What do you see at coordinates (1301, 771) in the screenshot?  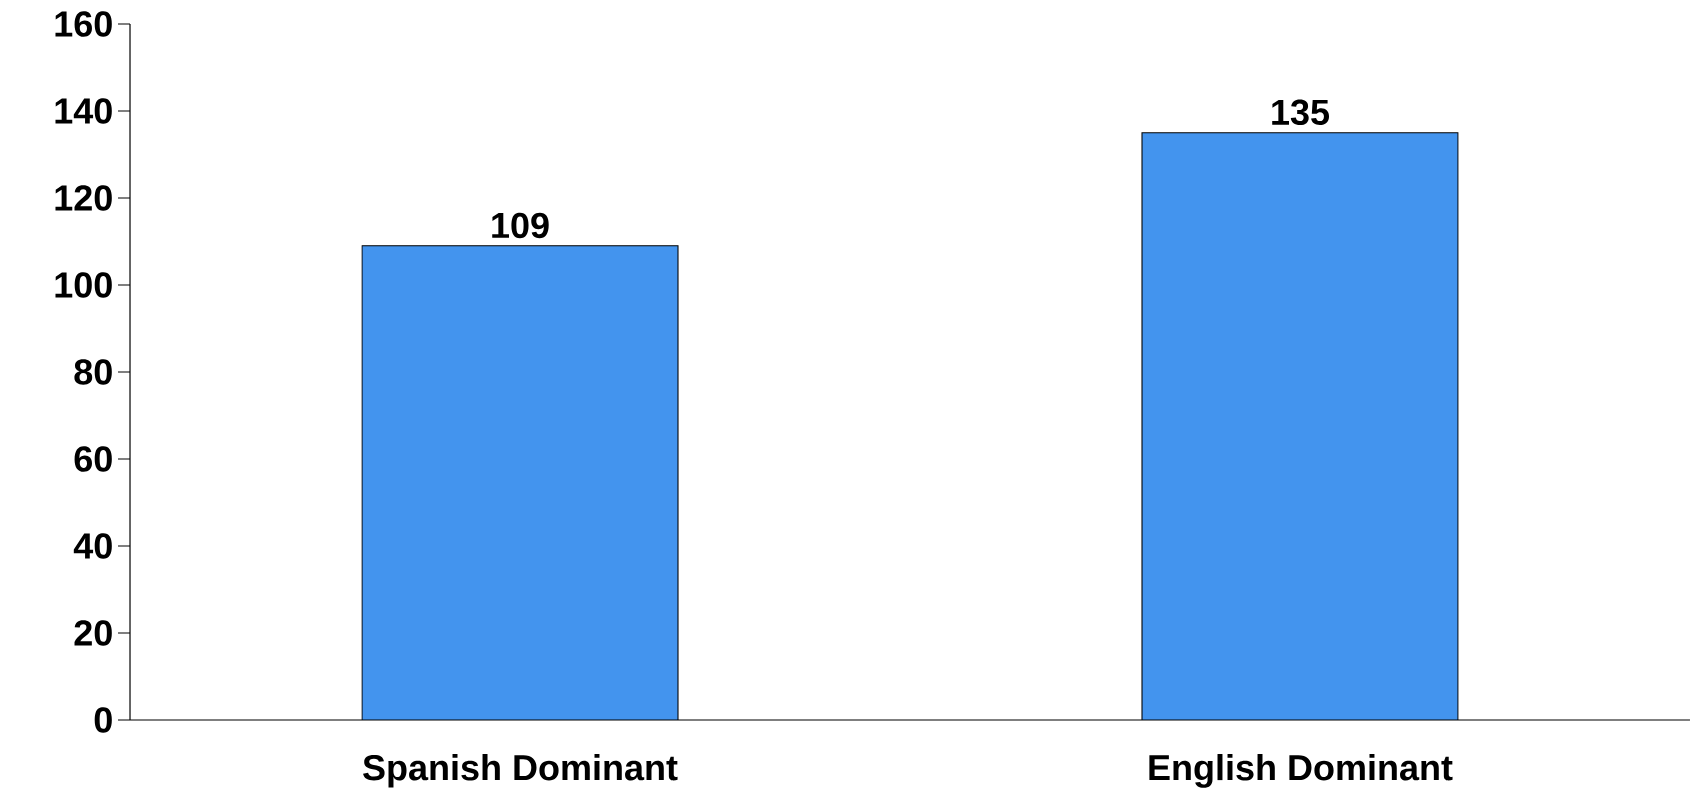 I see `x-tick-label: English Dominant` at bounding box center [1301, 771].